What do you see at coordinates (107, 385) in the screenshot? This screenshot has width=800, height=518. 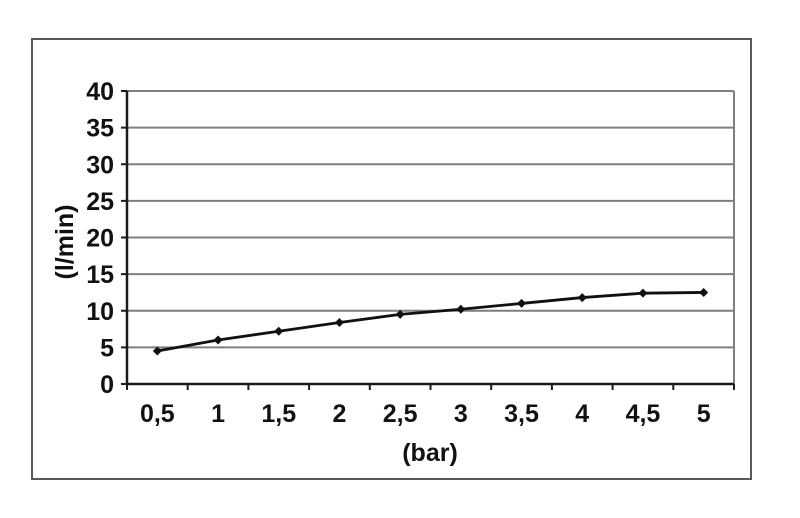 I see `y-tick-label: 0` at bounding box center [107, 385].